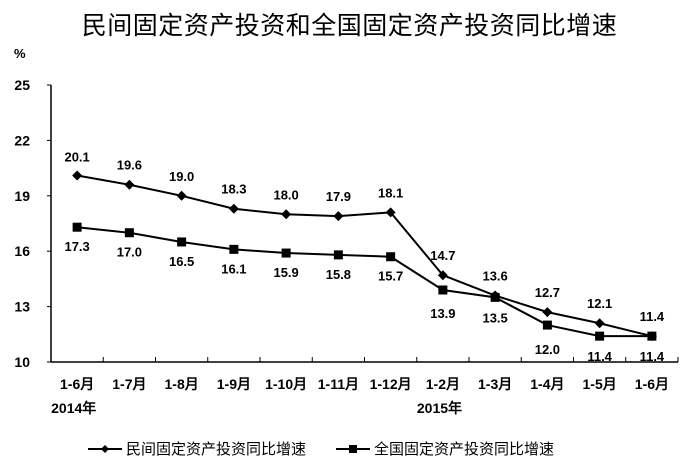  I want to click on y-tick-label: 10, so click(22, 362).